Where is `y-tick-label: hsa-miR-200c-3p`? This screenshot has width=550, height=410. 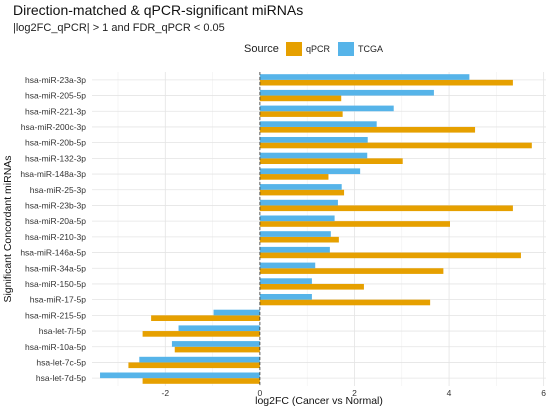 y-tick-label: hsa-miR-200c-3p is located at coordinates (53, 127).